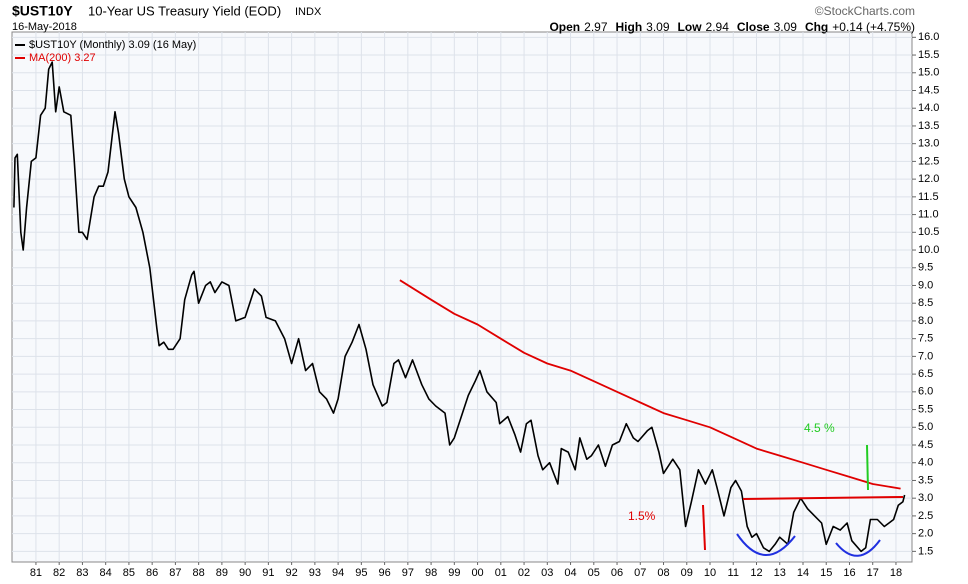  I want to click on x-tick-label: 05, so click(594, 573).